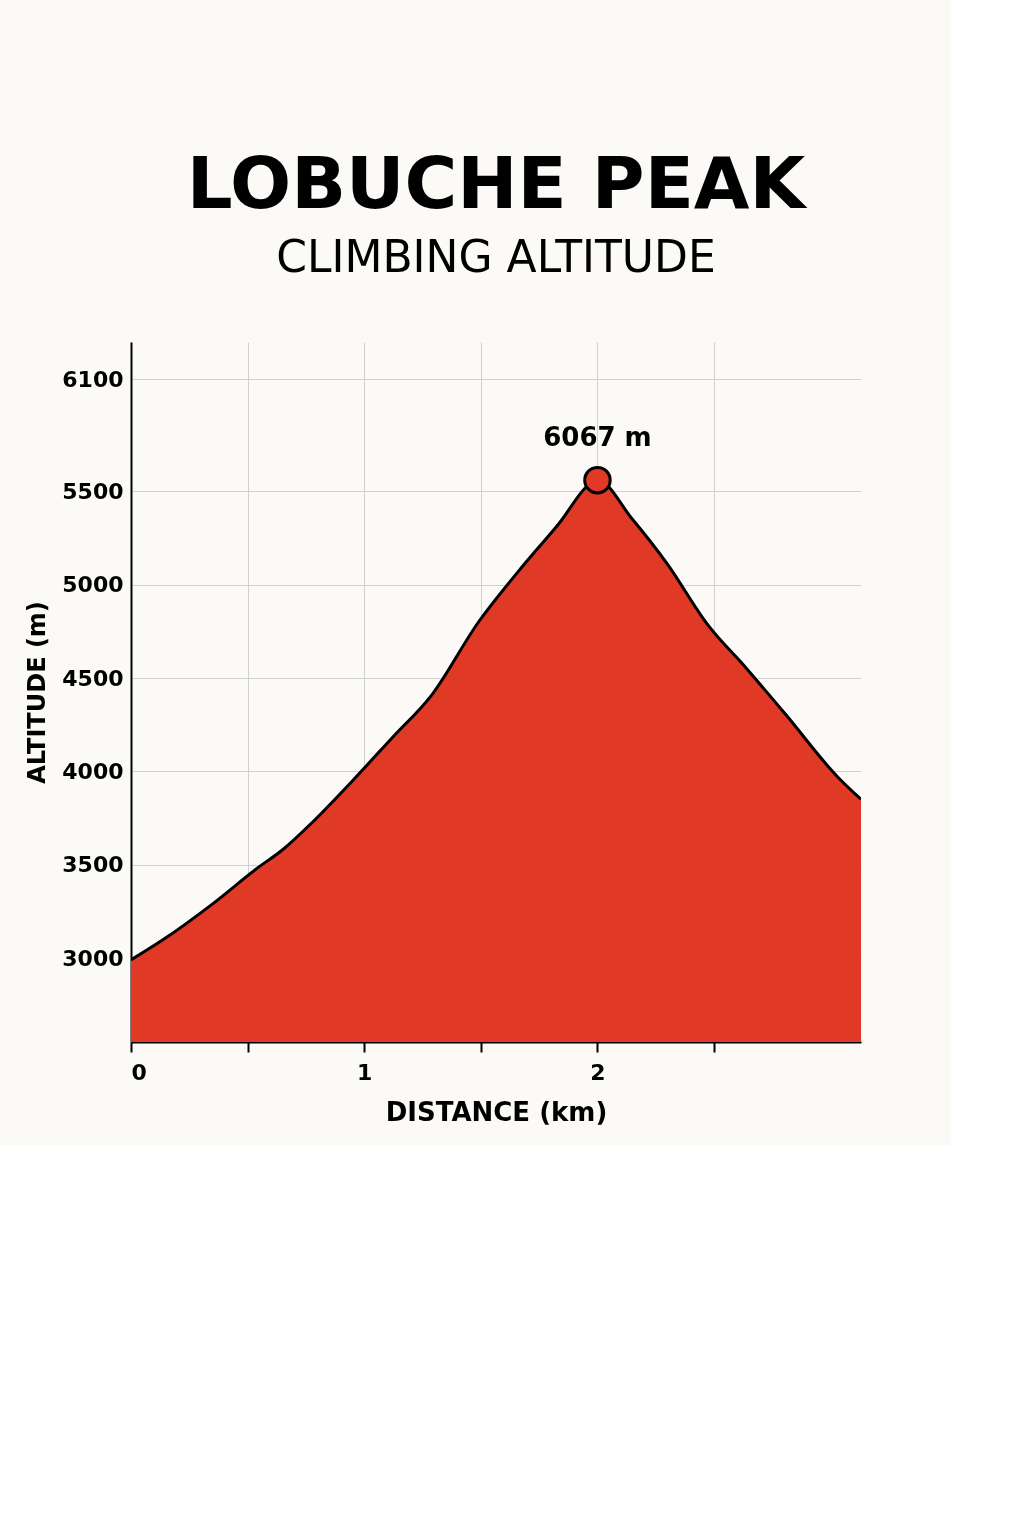 This screenshot has height=1536, width=1024. What do you see at coordinates (93, 958) in the screenshot?
I see `y-tick-label: 3000` at bounding box center [93, 958].